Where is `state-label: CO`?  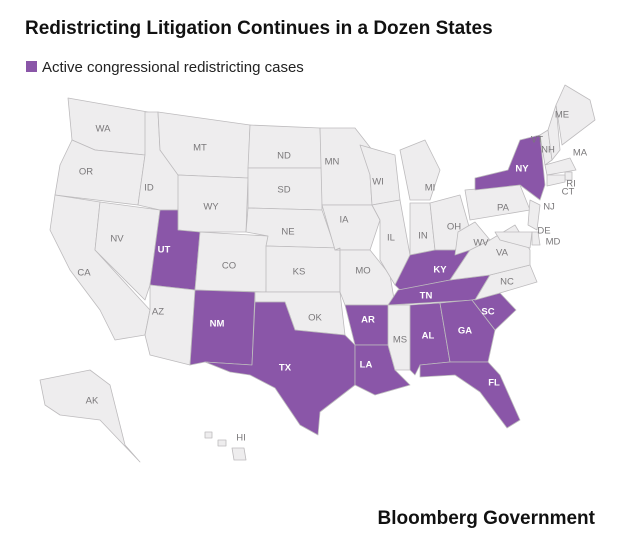
state-label: CO is located at coordinates (229, 266).